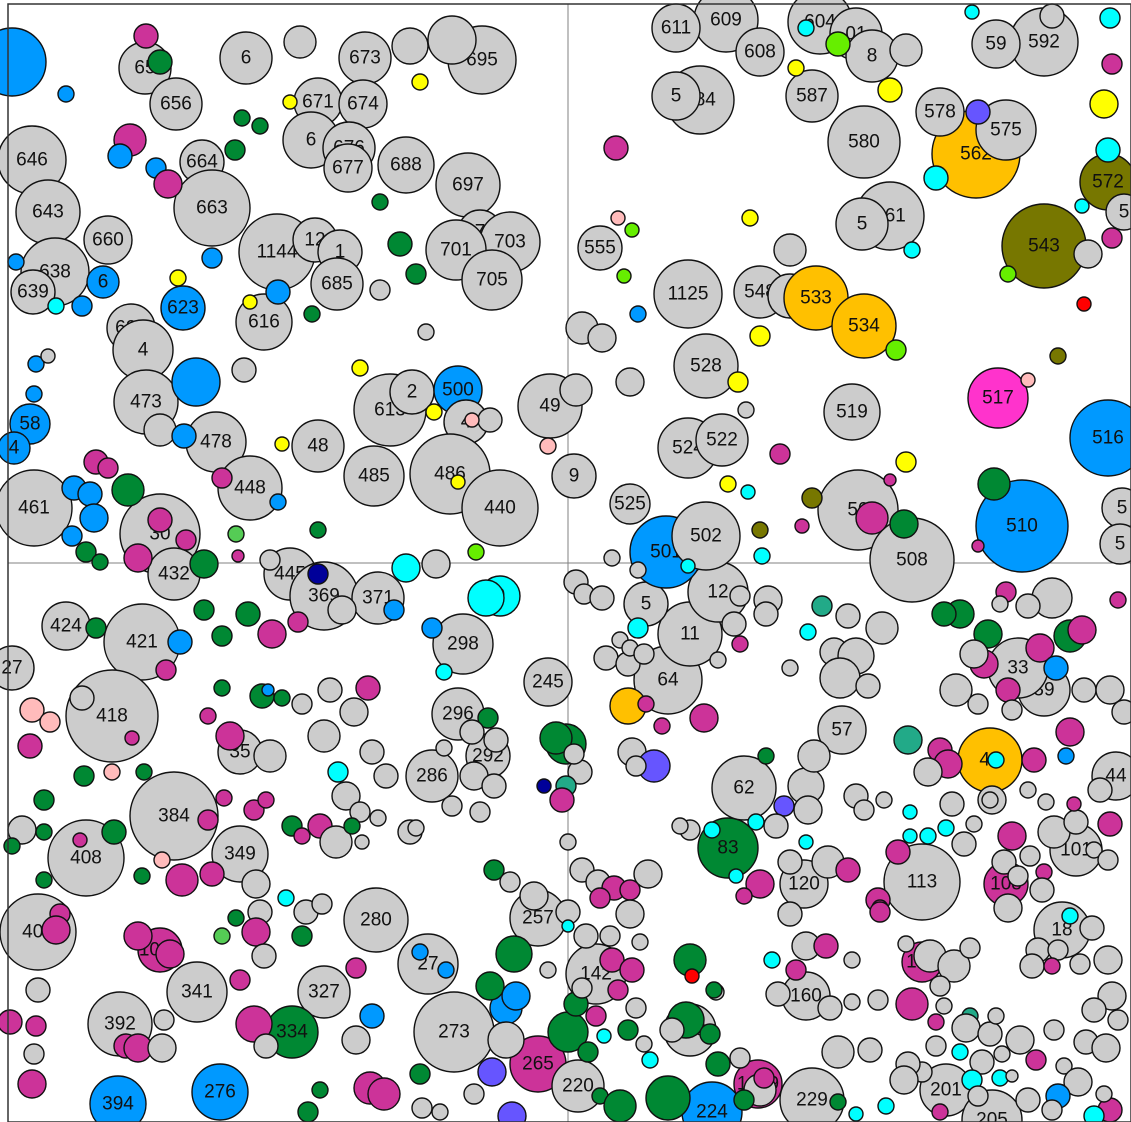  I want to click on bubble-334: 334, so click(292, 1032).